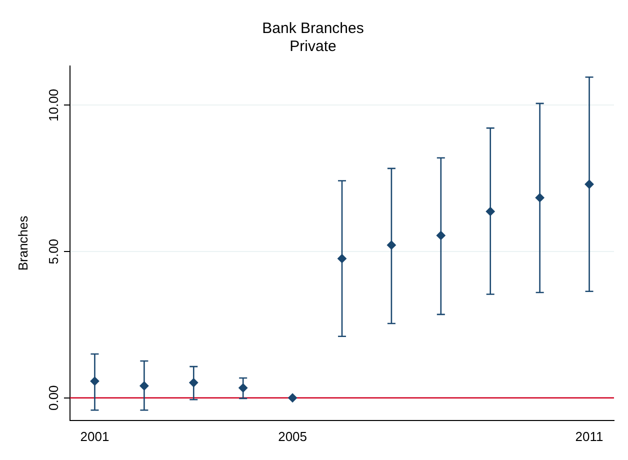 This screenshot has height=460, width=628. What do you see at coordinates (54, 251) in the screenshot?
I see `y-tick-label: 5.00` at bounding box center [54, 251].